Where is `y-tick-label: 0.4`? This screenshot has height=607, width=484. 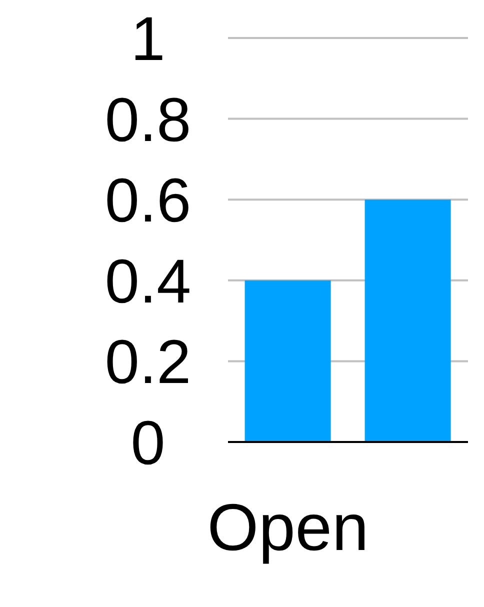
y-tick-label: 0.4 is located at coordinates (148, 281).